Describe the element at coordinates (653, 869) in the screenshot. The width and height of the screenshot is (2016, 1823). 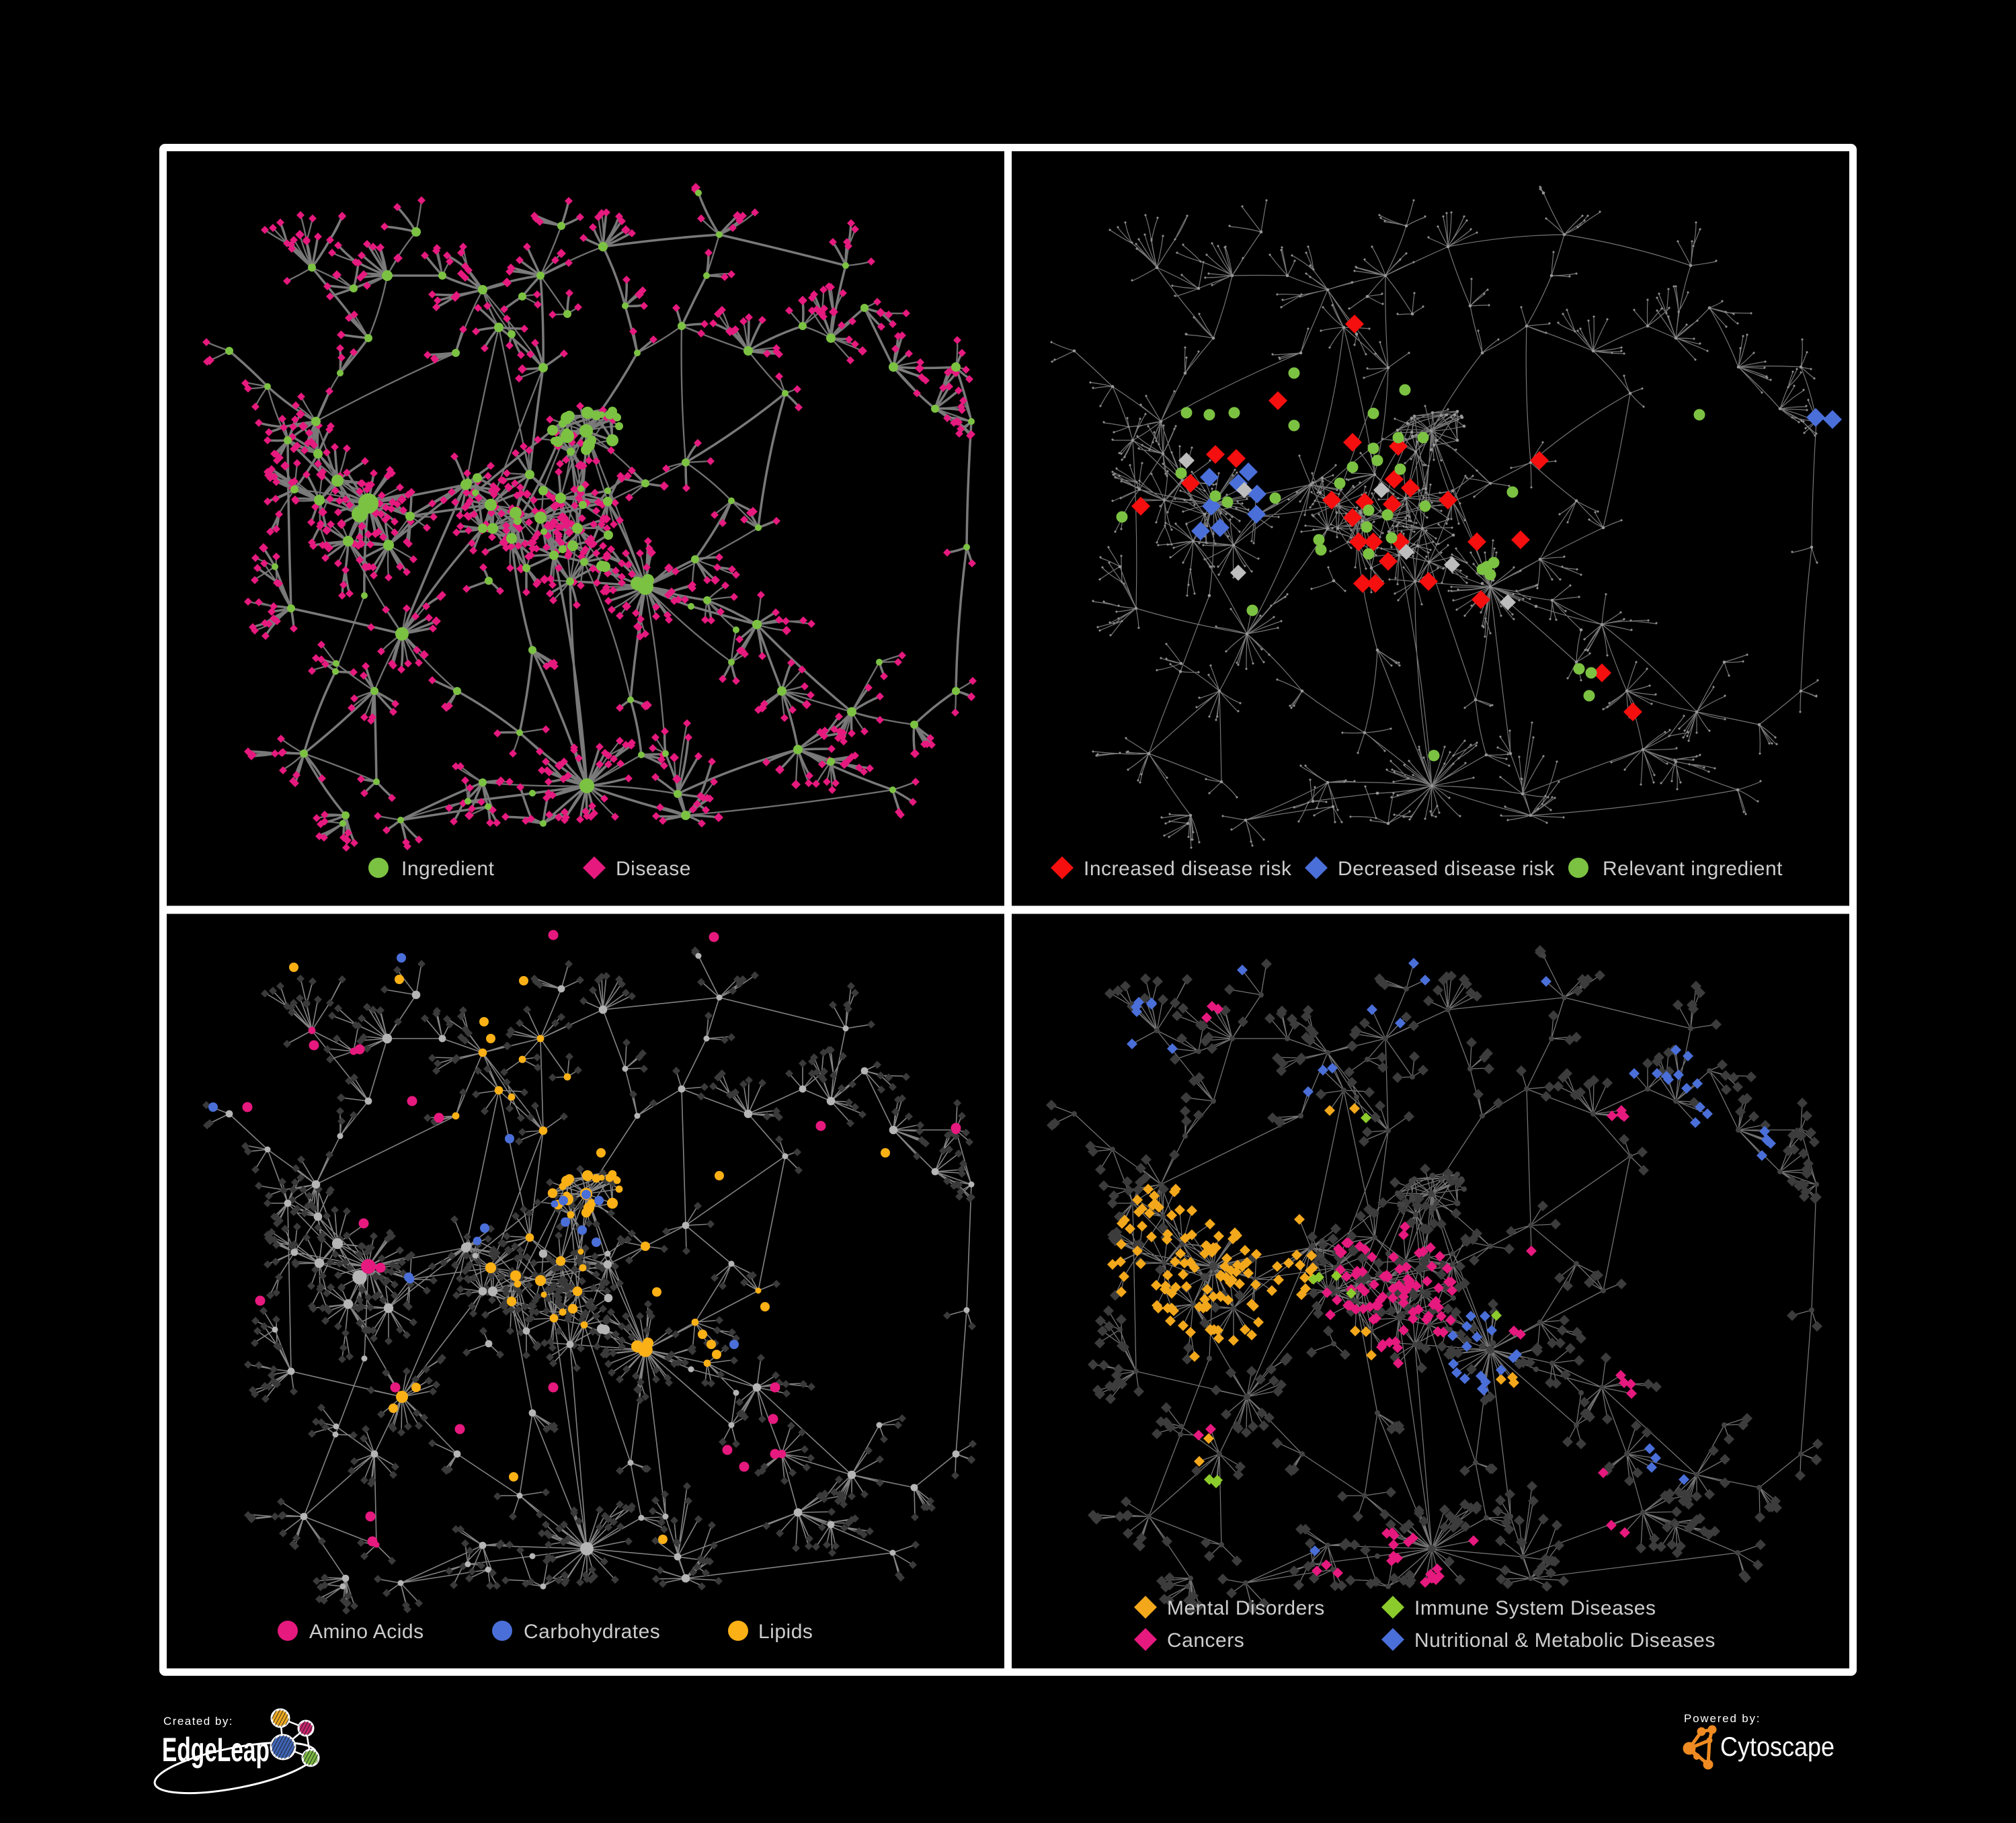
I see `svg-text: Disease` at that location.